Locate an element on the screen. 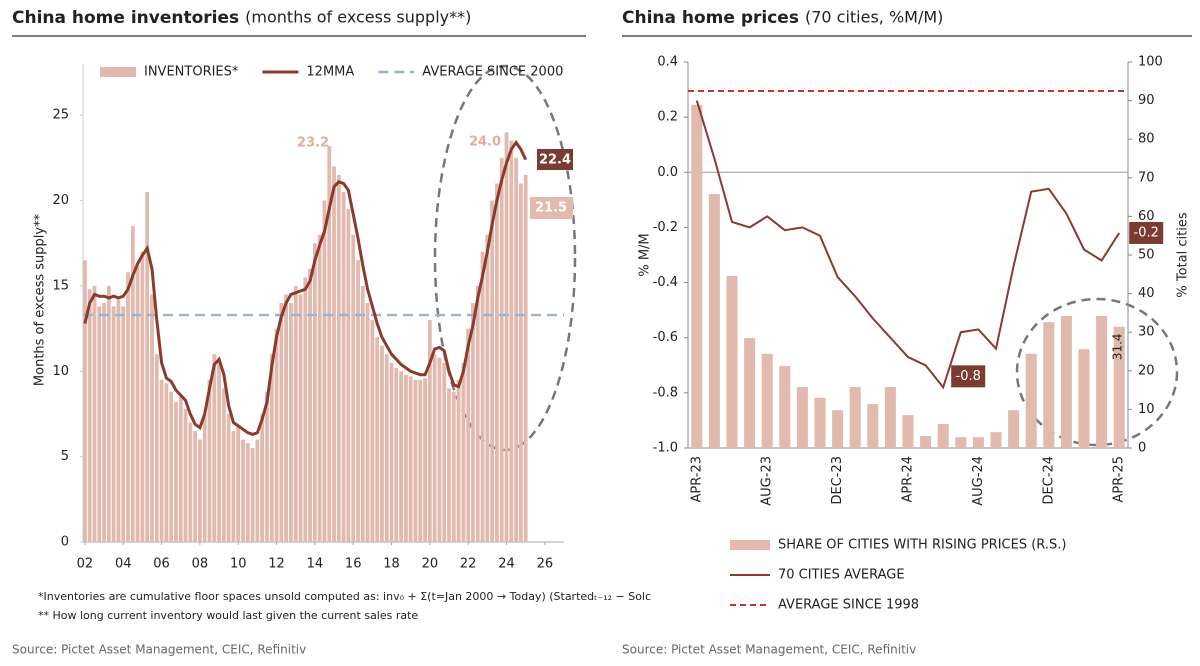  x-tick-label: AUG-23 is located at coordinates (767, 481).